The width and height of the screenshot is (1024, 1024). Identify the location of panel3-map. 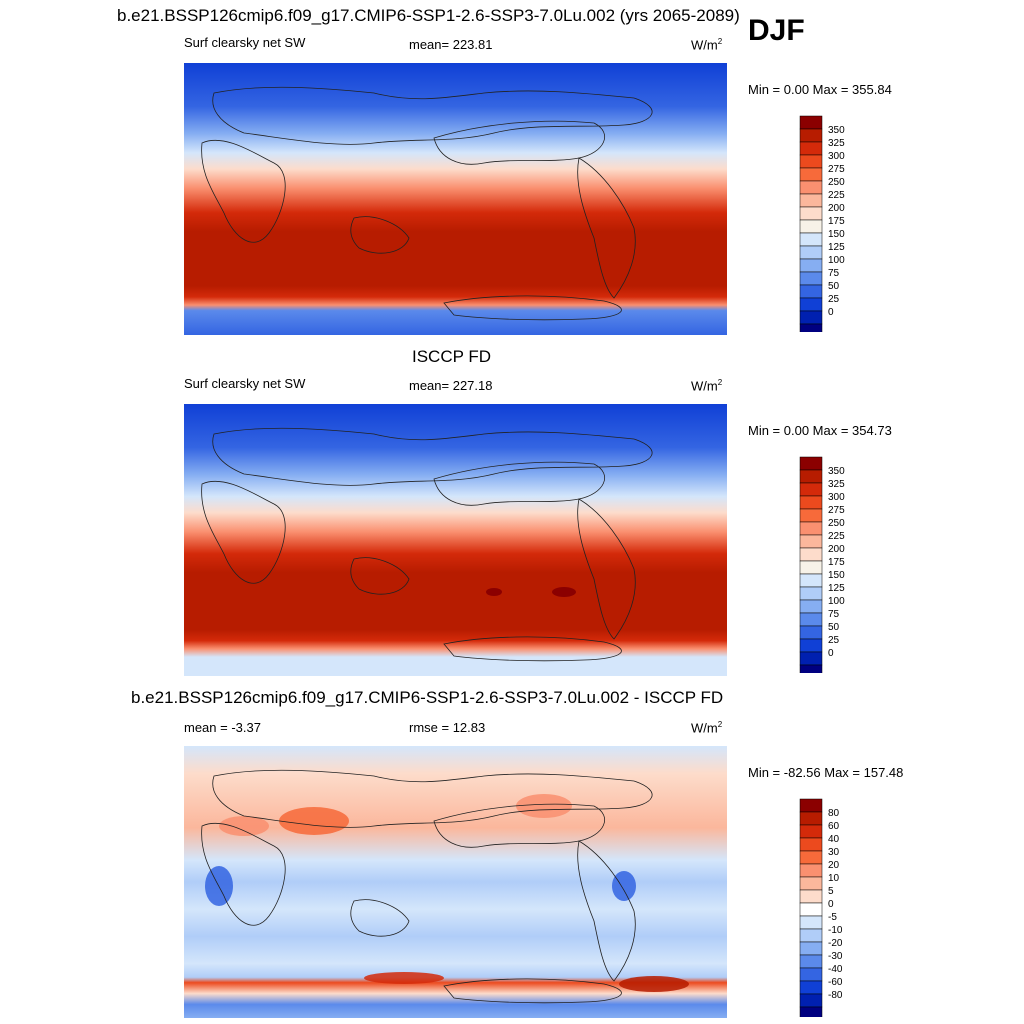
(455, 882).